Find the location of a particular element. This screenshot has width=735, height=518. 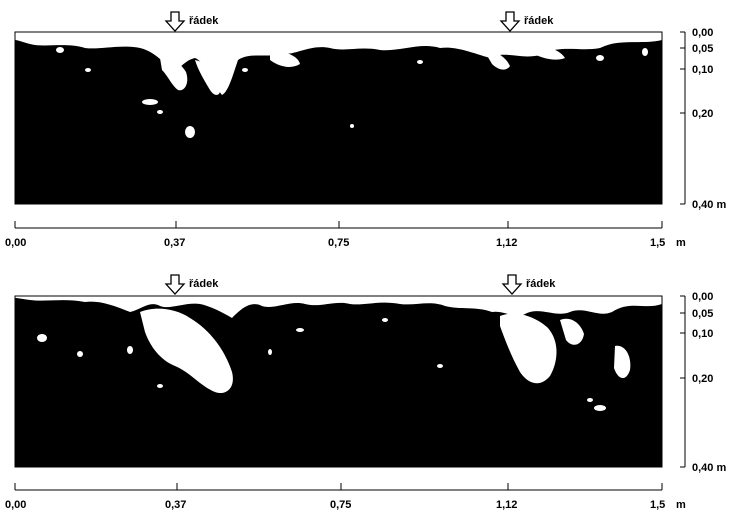

row-marker-bottom-2: řádek is located at coordinates (528, 284).